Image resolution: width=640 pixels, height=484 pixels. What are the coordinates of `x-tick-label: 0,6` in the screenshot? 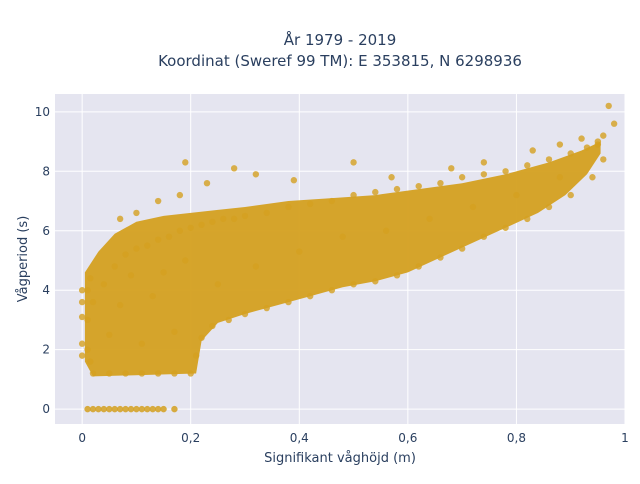 It's located at (407, 438).